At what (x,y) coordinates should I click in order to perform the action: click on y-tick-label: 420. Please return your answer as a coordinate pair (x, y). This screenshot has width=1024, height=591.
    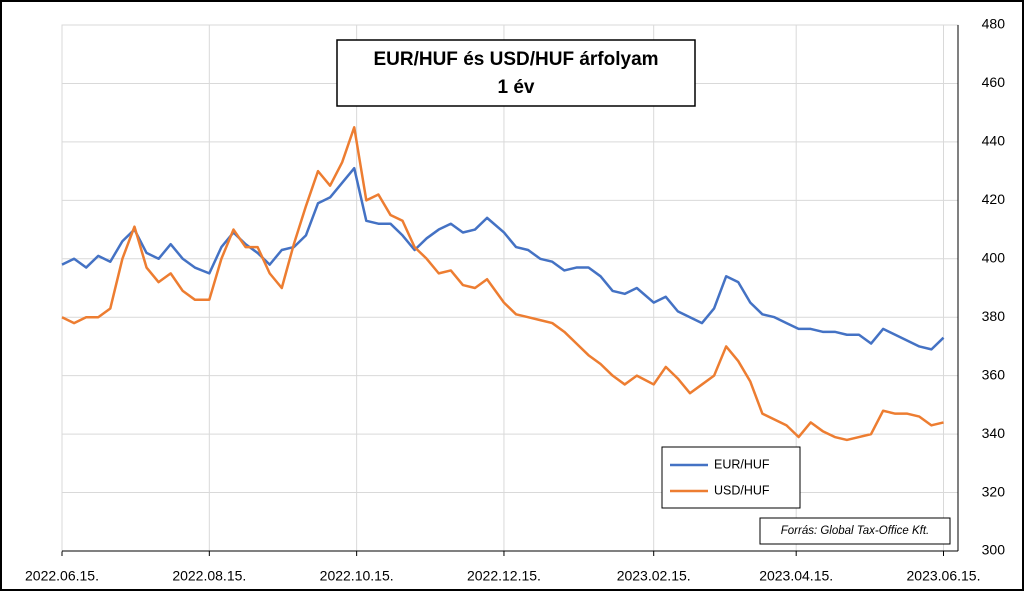
    Looking at the image, I should click on (994, 199).